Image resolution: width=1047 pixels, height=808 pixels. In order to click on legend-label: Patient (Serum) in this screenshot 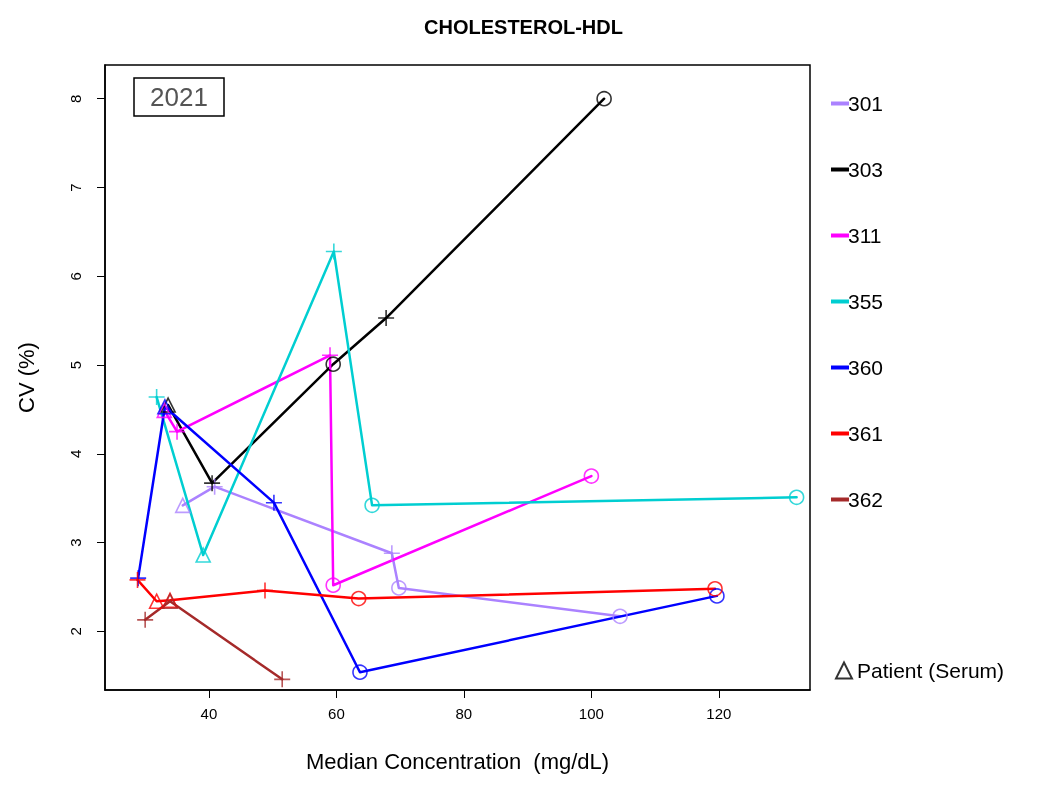, I will do `click(931, 670)`.